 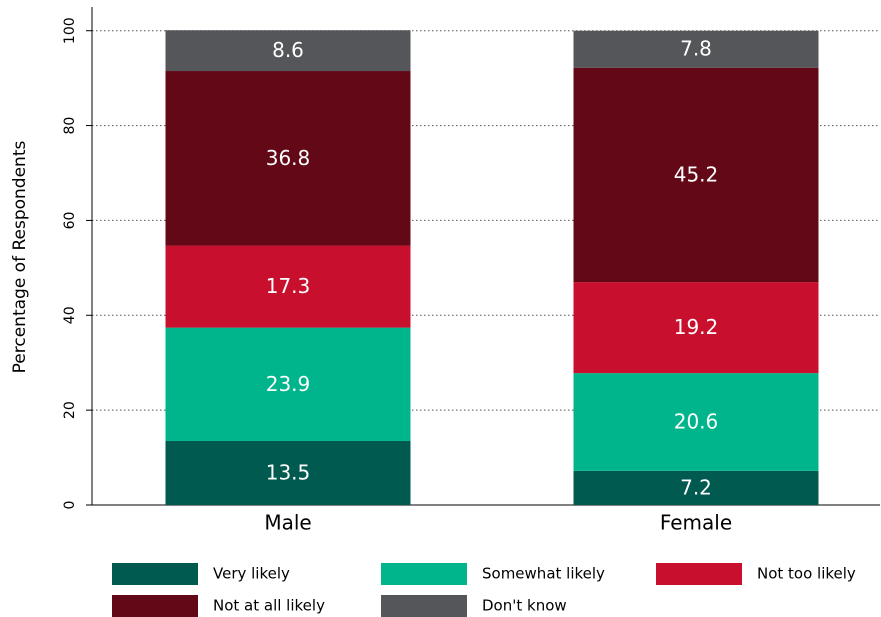 What do you see at coordinates (269, 606) in the screenshot?
I see `legend-label: Not at all likely` at bounding box center [269, 606].